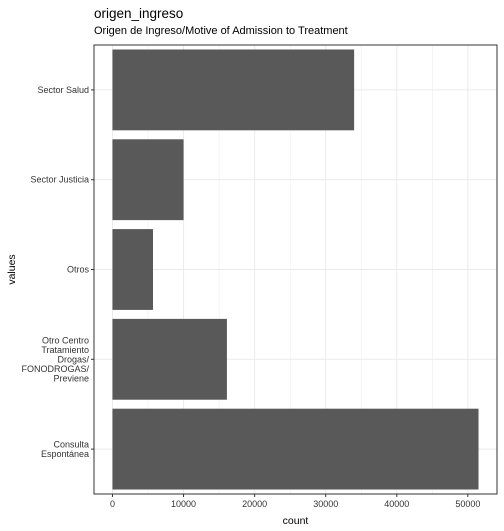  What do you see at coordinates (396, 504) in the screenshot?
I see `x-tick-label: 40000` at bounding box center [396, 504].